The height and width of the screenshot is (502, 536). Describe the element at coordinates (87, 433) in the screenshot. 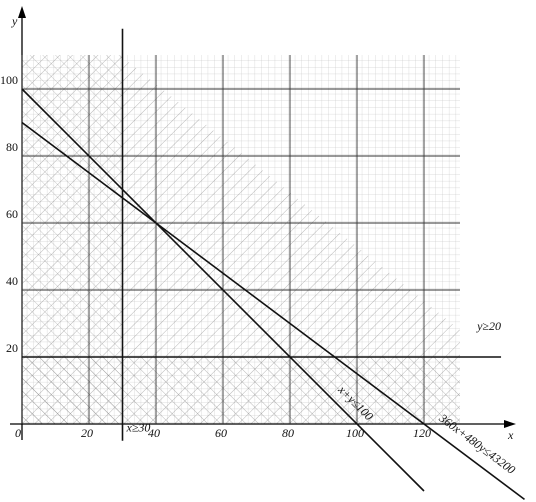

I see `x-tick-label: 20` at that location.